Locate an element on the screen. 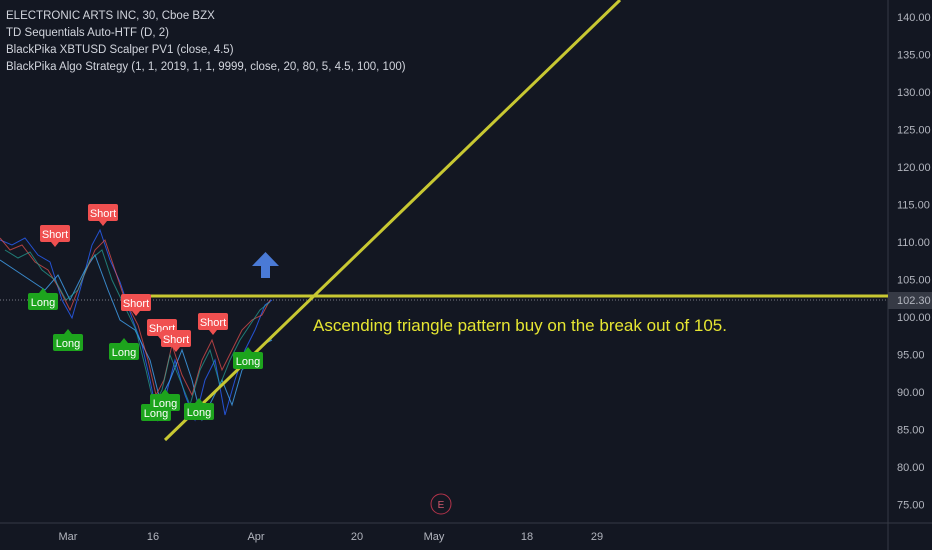 Image resolution: width=932 pixels, height=550 pixels. price-label: 90.00 is located at coordinates (911, 393).